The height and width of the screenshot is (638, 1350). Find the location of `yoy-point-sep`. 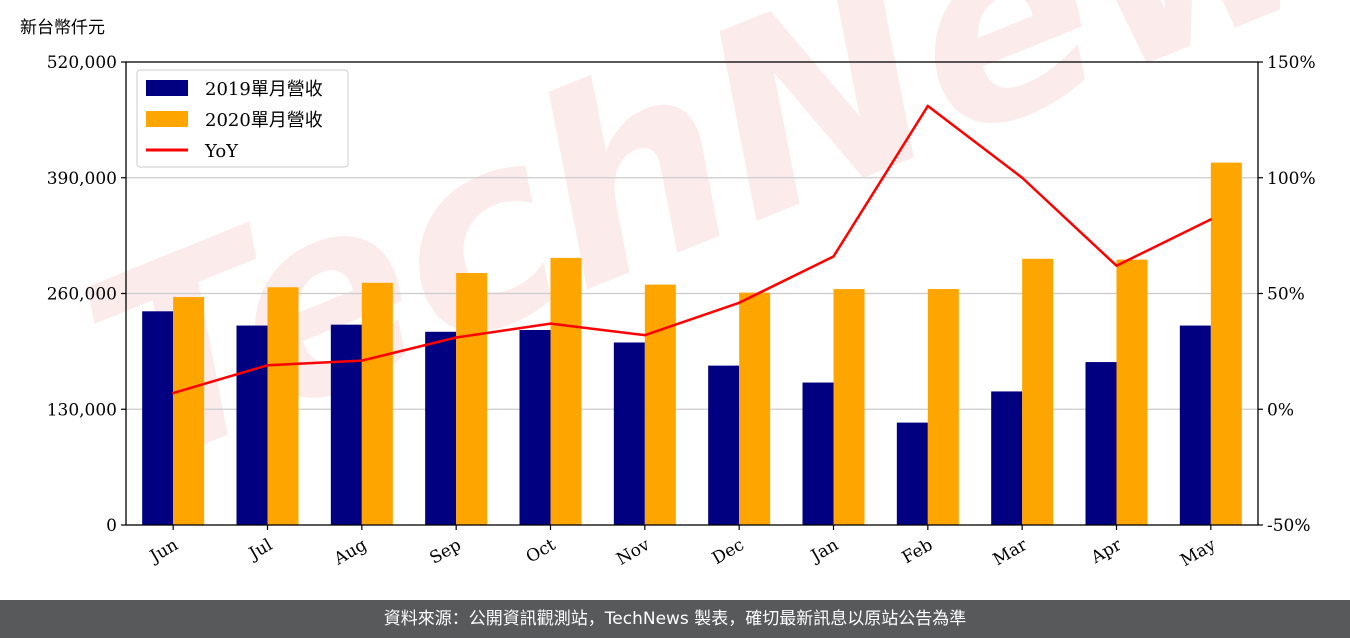

yoy-point-sep is located at coordinates (456, 337).